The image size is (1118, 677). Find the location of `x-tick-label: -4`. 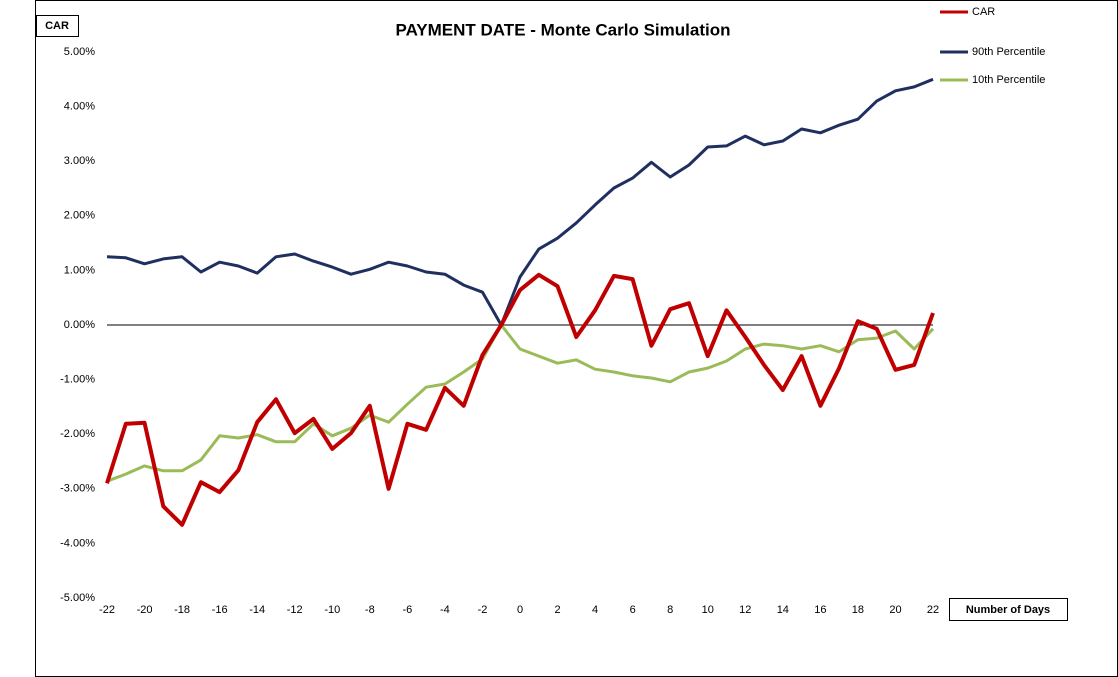

x-tick-label: -4 is located at coordinates (445, 610).